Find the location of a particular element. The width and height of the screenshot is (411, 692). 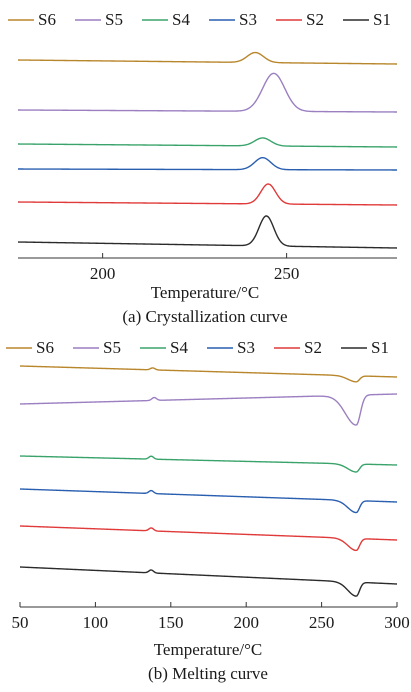

legend-b: S6 S5 S4 S3 S2 S1 is located at coordinates (197, 347).